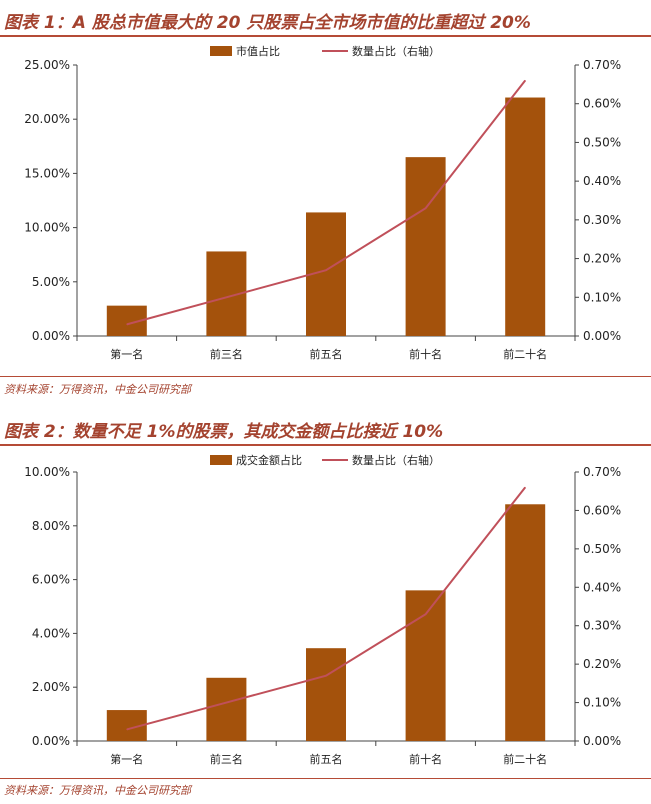 This screenshot has width=651, height=804. What do you see at coordinates (224, 432) in the screenshot?
I see `chart-title: 图表 2：数量不足 1%的股票，其成交金额占比接近 10%` at bounding box center [224, 432].